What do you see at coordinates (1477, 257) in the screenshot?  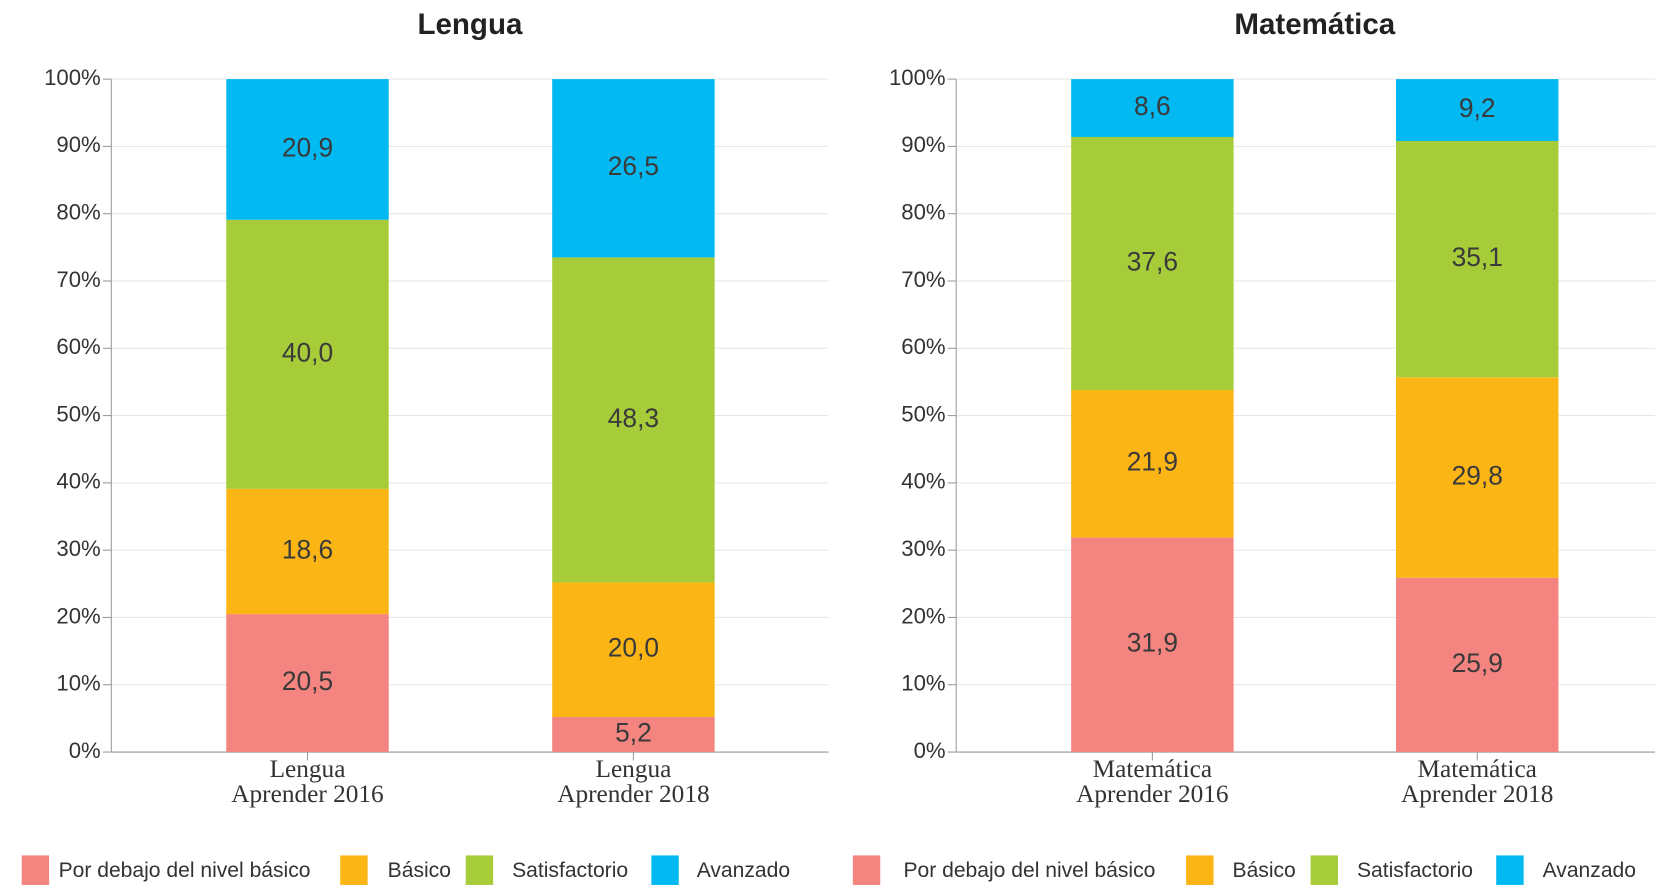 I see `value-label: 35,1` at bounding box center [1477, 257].